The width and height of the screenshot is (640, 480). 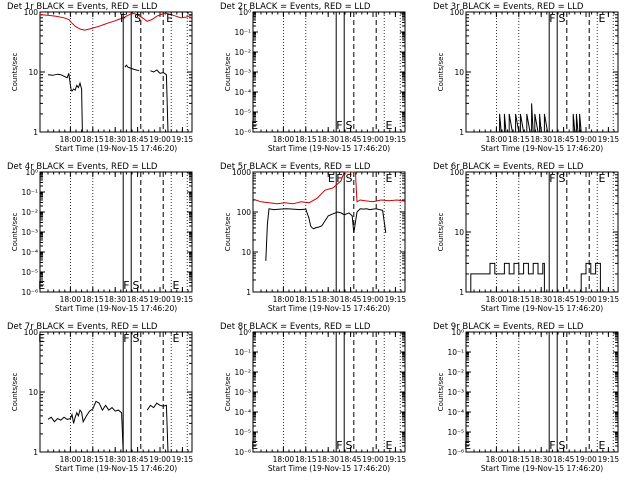 I want to click on lld-series-line, so click(x=329, y=188).